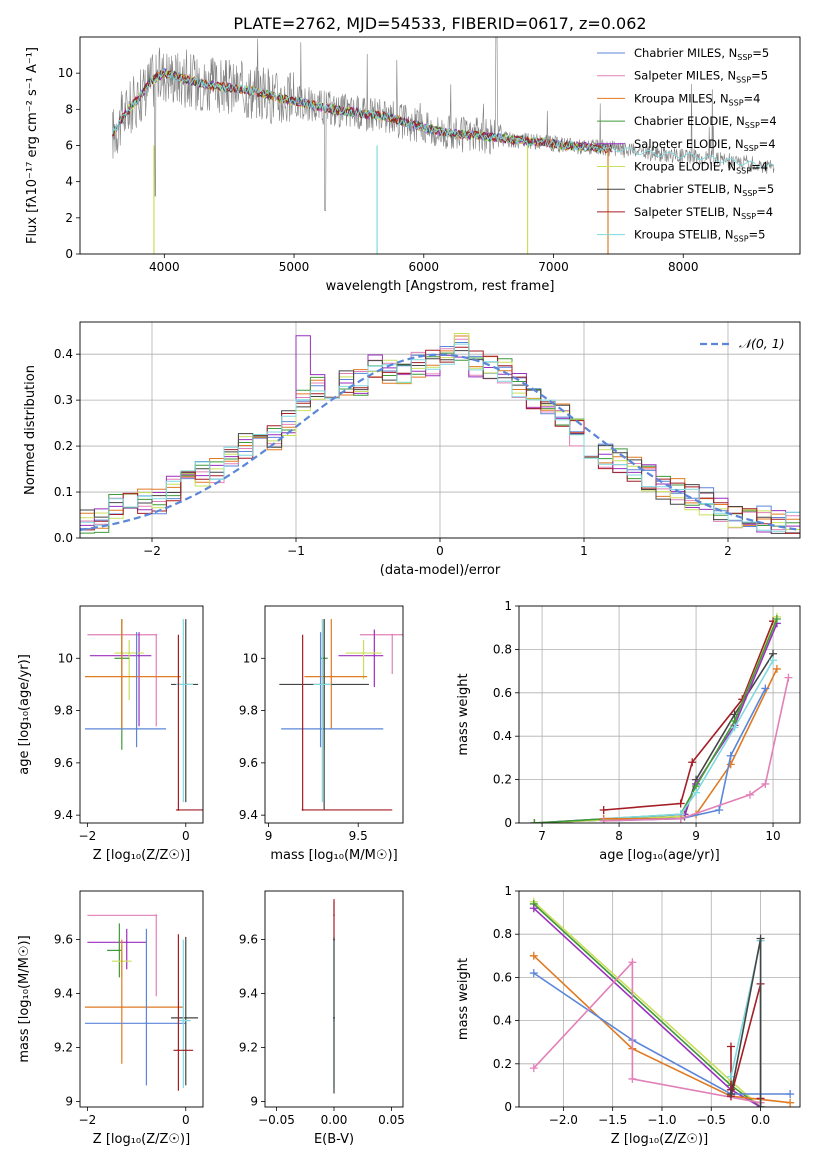  Describe the element at coordinates (69, 146) in the screenshot. I see `y-tick-label: 6` at that location.